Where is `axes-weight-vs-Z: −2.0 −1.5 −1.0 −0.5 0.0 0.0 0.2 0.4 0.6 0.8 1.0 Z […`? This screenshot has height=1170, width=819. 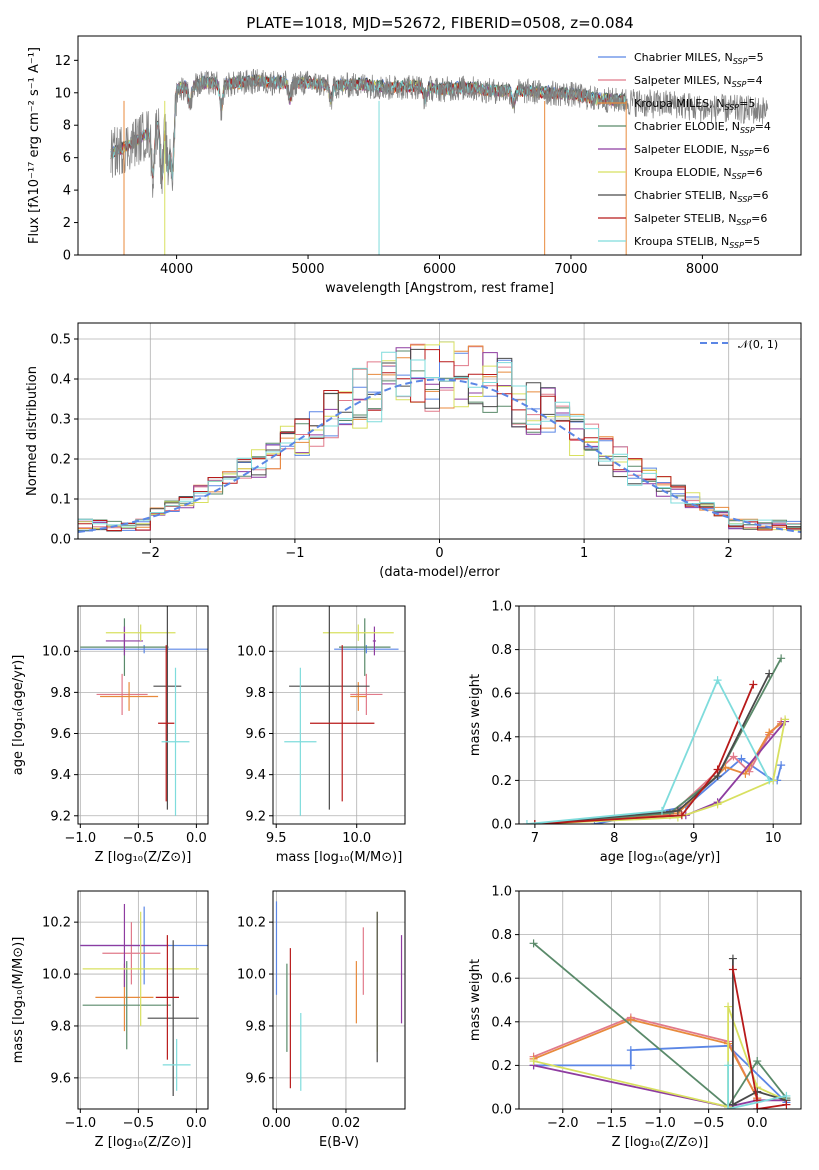
axes-weight-vs-Z: −2.0 −1.5 −1.0 −0.5 0.0 0.0 0.2 0.4 0.6 0.8 1.0 Z [… is located at coordinates (635, 1017).